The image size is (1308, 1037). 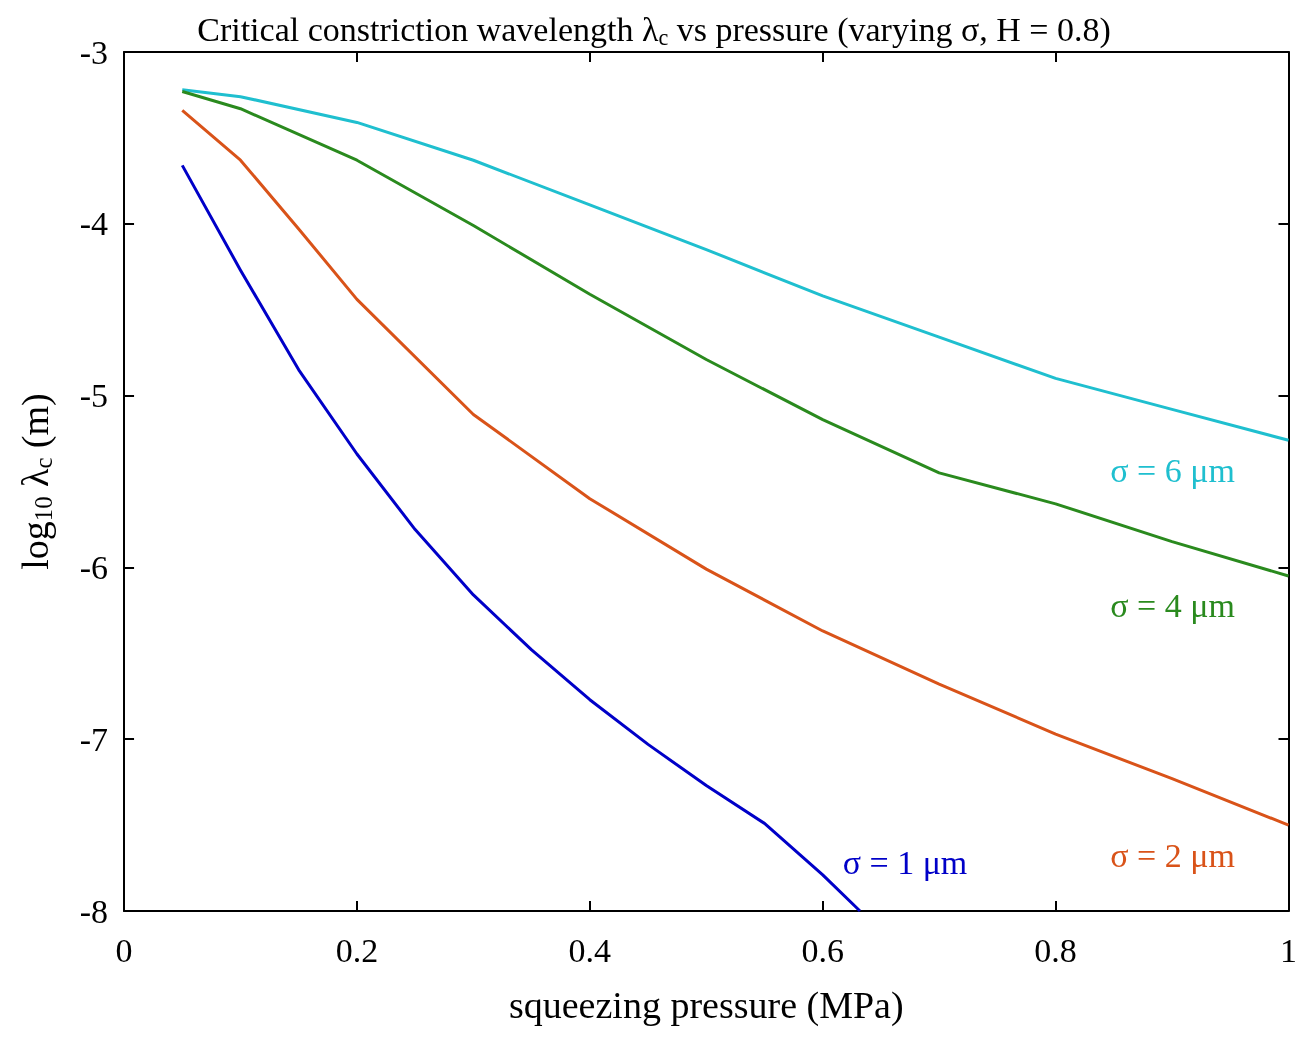 What do you see at coordinates (124, 950) in the screenshot?
I see `x-tick-label: 0` at bounding box center [124, 950].